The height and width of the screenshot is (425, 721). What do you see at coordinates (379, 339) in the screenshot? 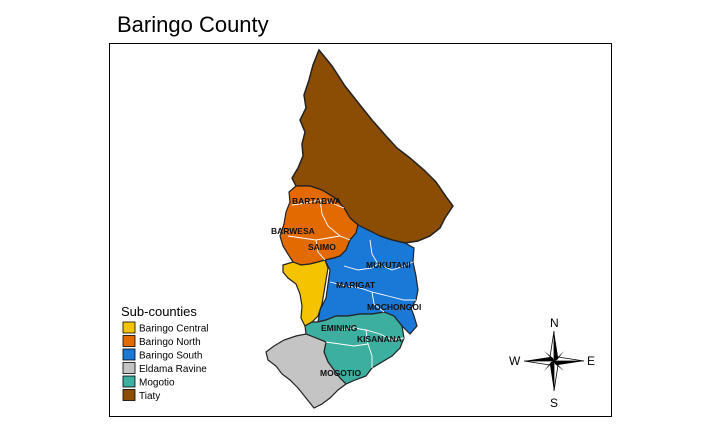
I see `ward-label-kisanana: KISANANA` at bounding box center [379, 339].